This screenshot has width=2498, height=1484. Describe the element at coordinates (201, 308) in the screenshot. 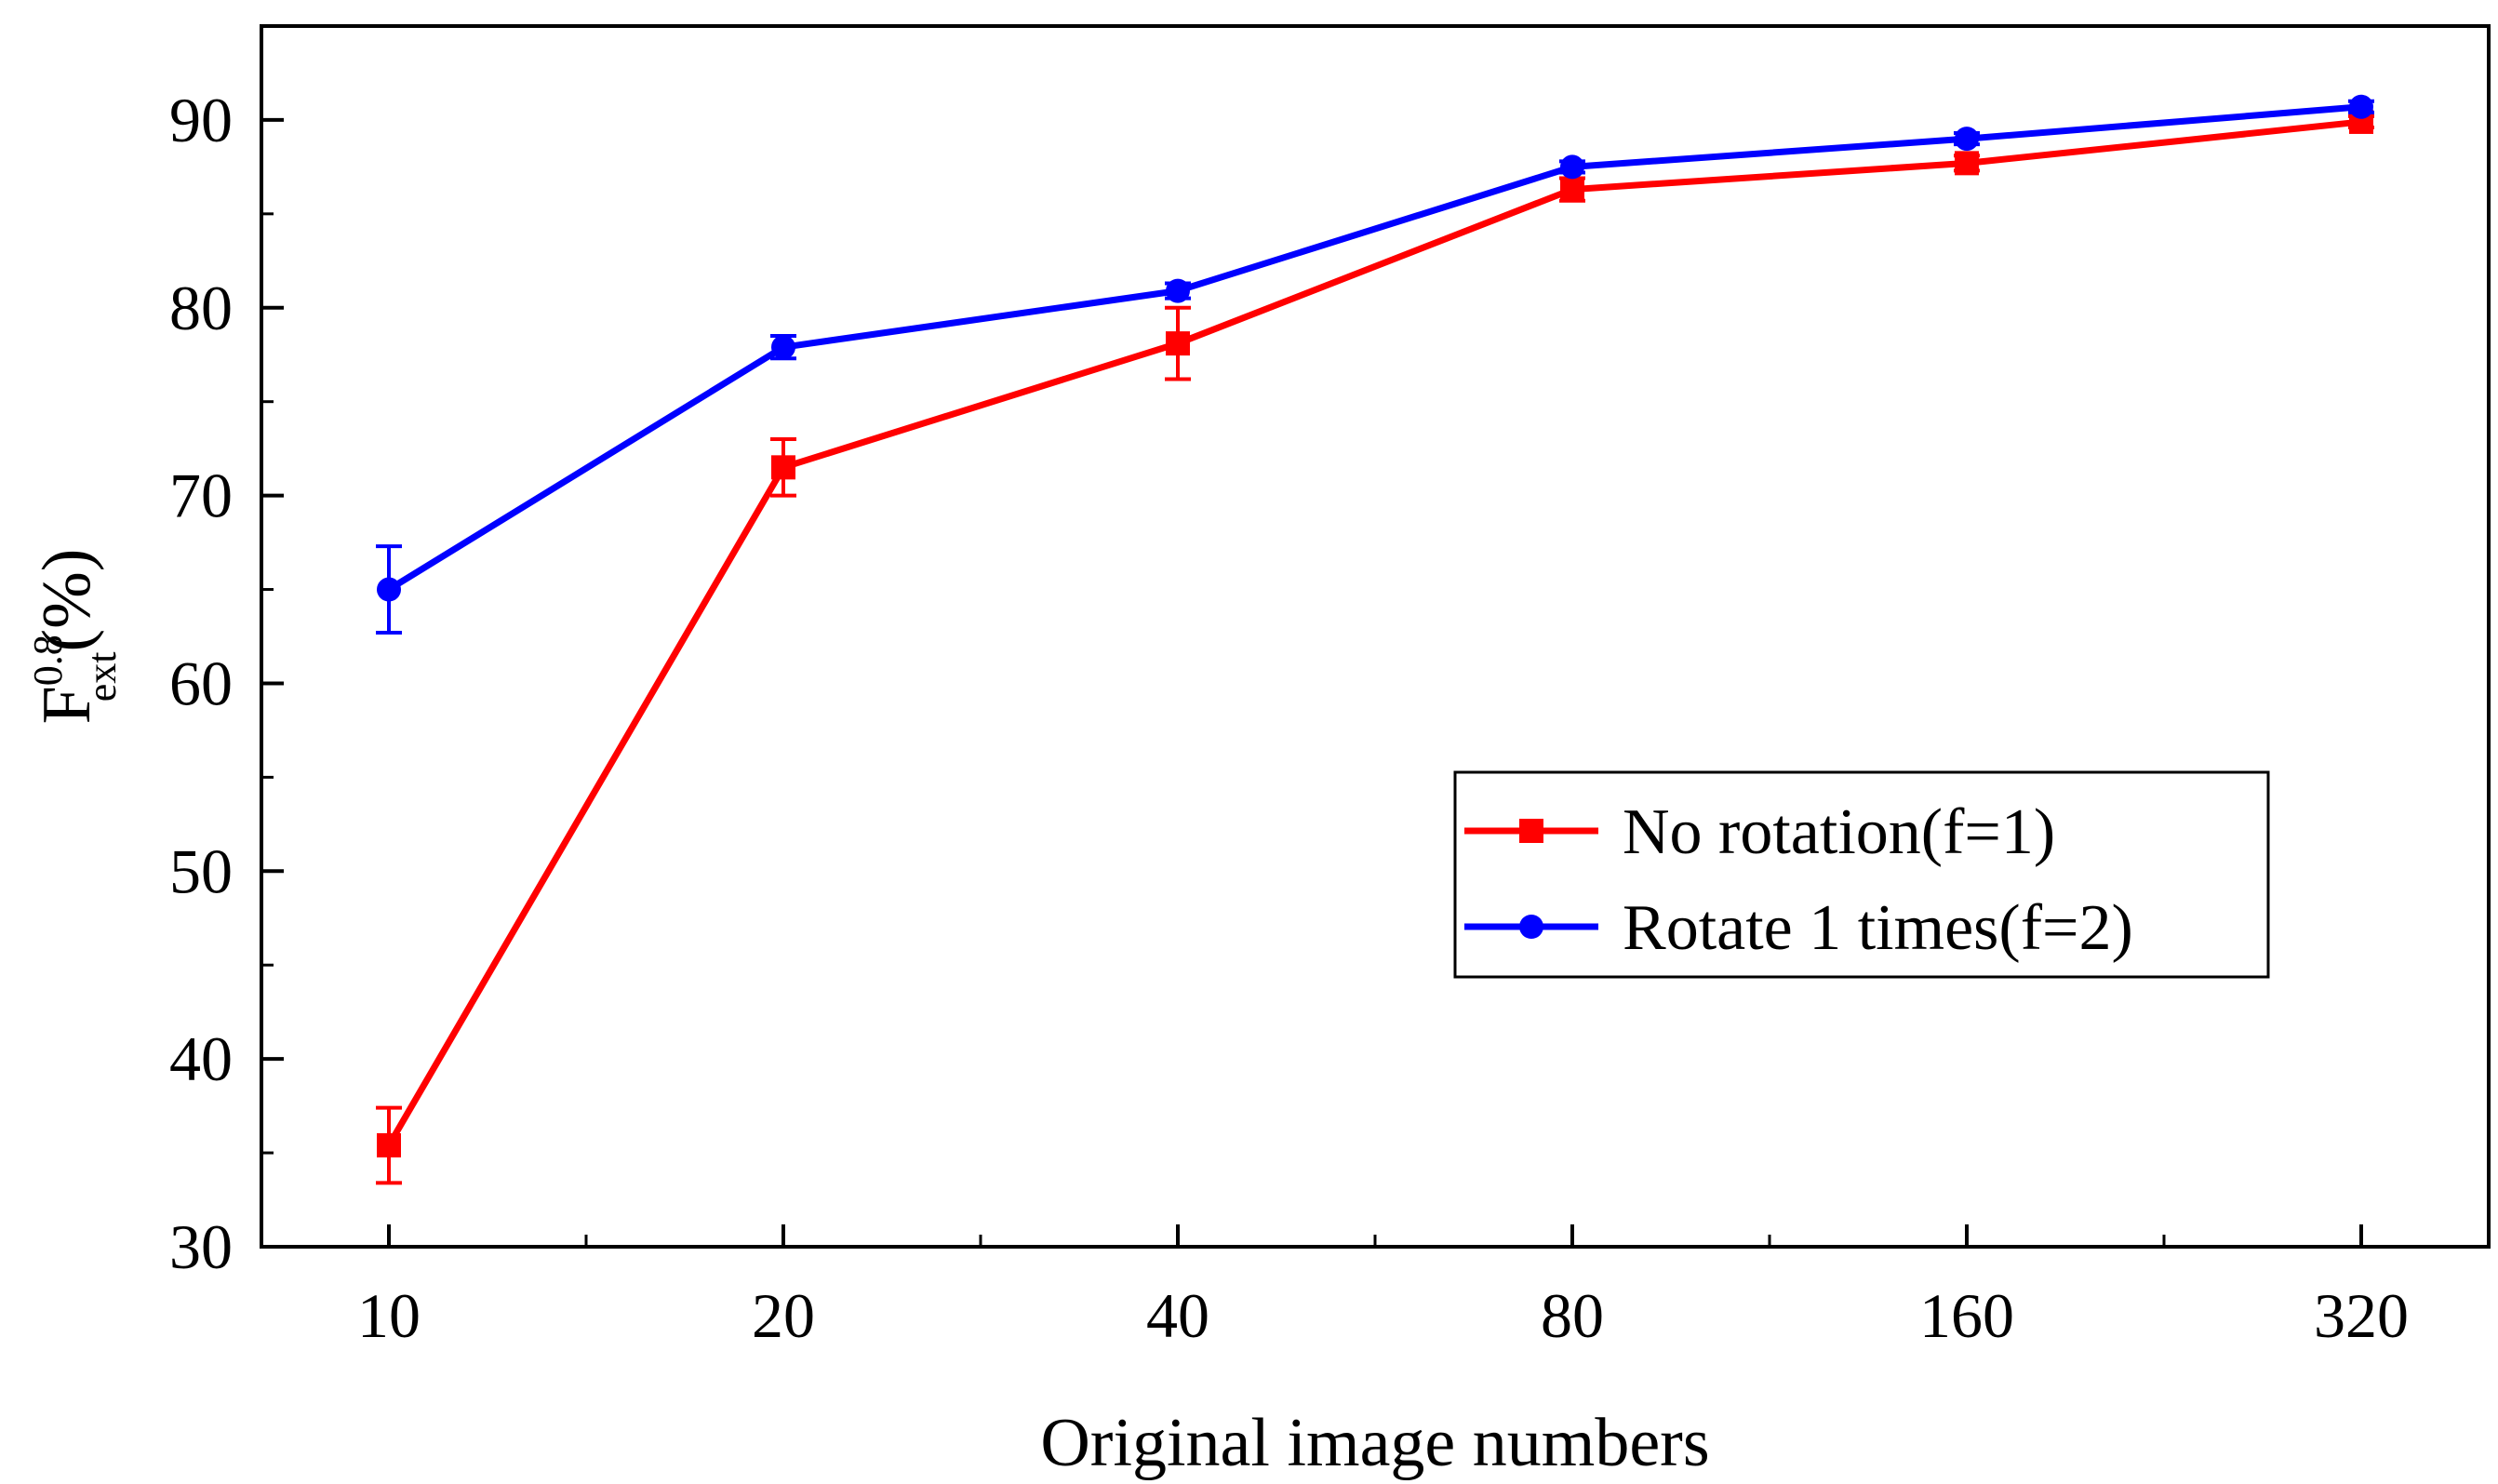

I see `y-tick-label: 80` at that location.